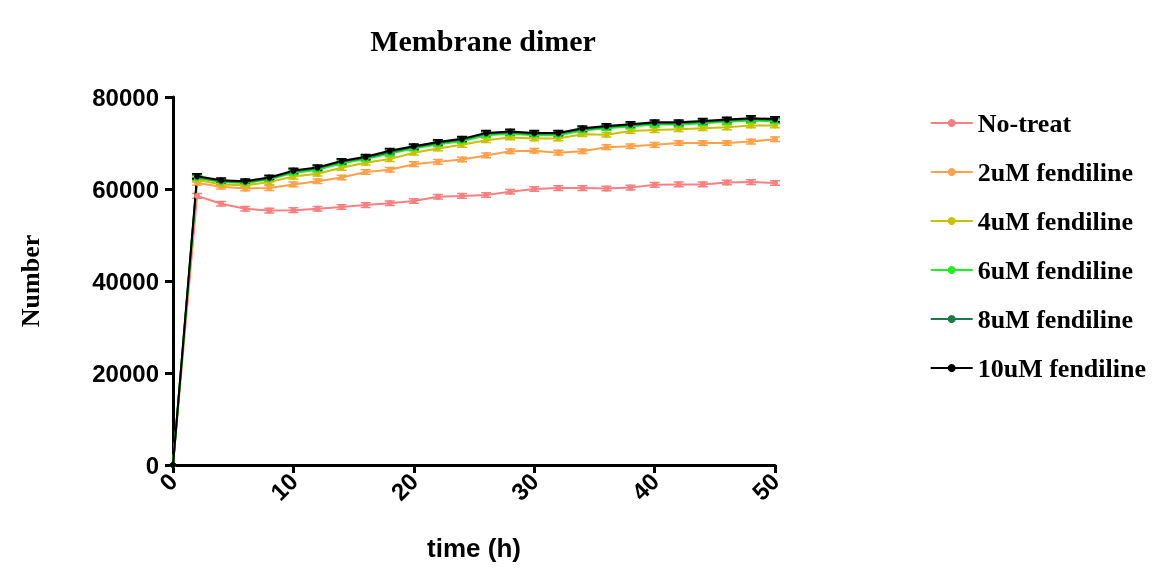 The height and width of the screenshot is (582, 1169). What do you see at coordinates (404, 486) in the screenshot?
I see `x-tick-label: 20` at bounding box center [404, 486].